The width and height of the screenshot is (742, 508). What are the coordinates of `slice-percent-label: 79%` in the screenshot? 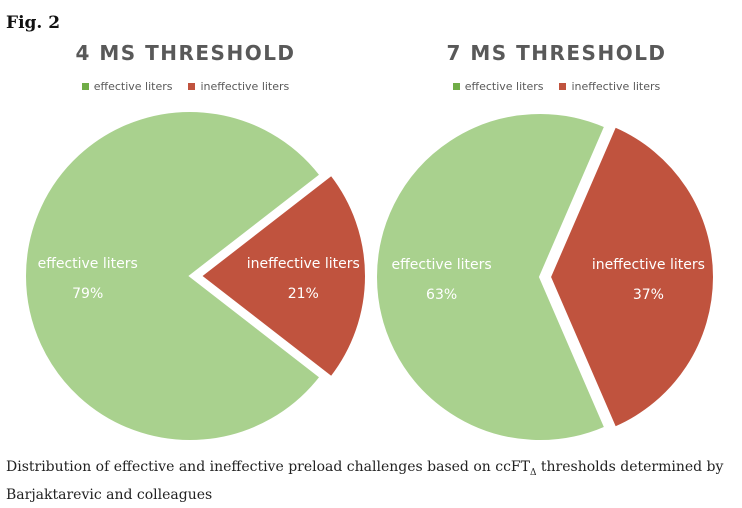 It's located at (87, 294).